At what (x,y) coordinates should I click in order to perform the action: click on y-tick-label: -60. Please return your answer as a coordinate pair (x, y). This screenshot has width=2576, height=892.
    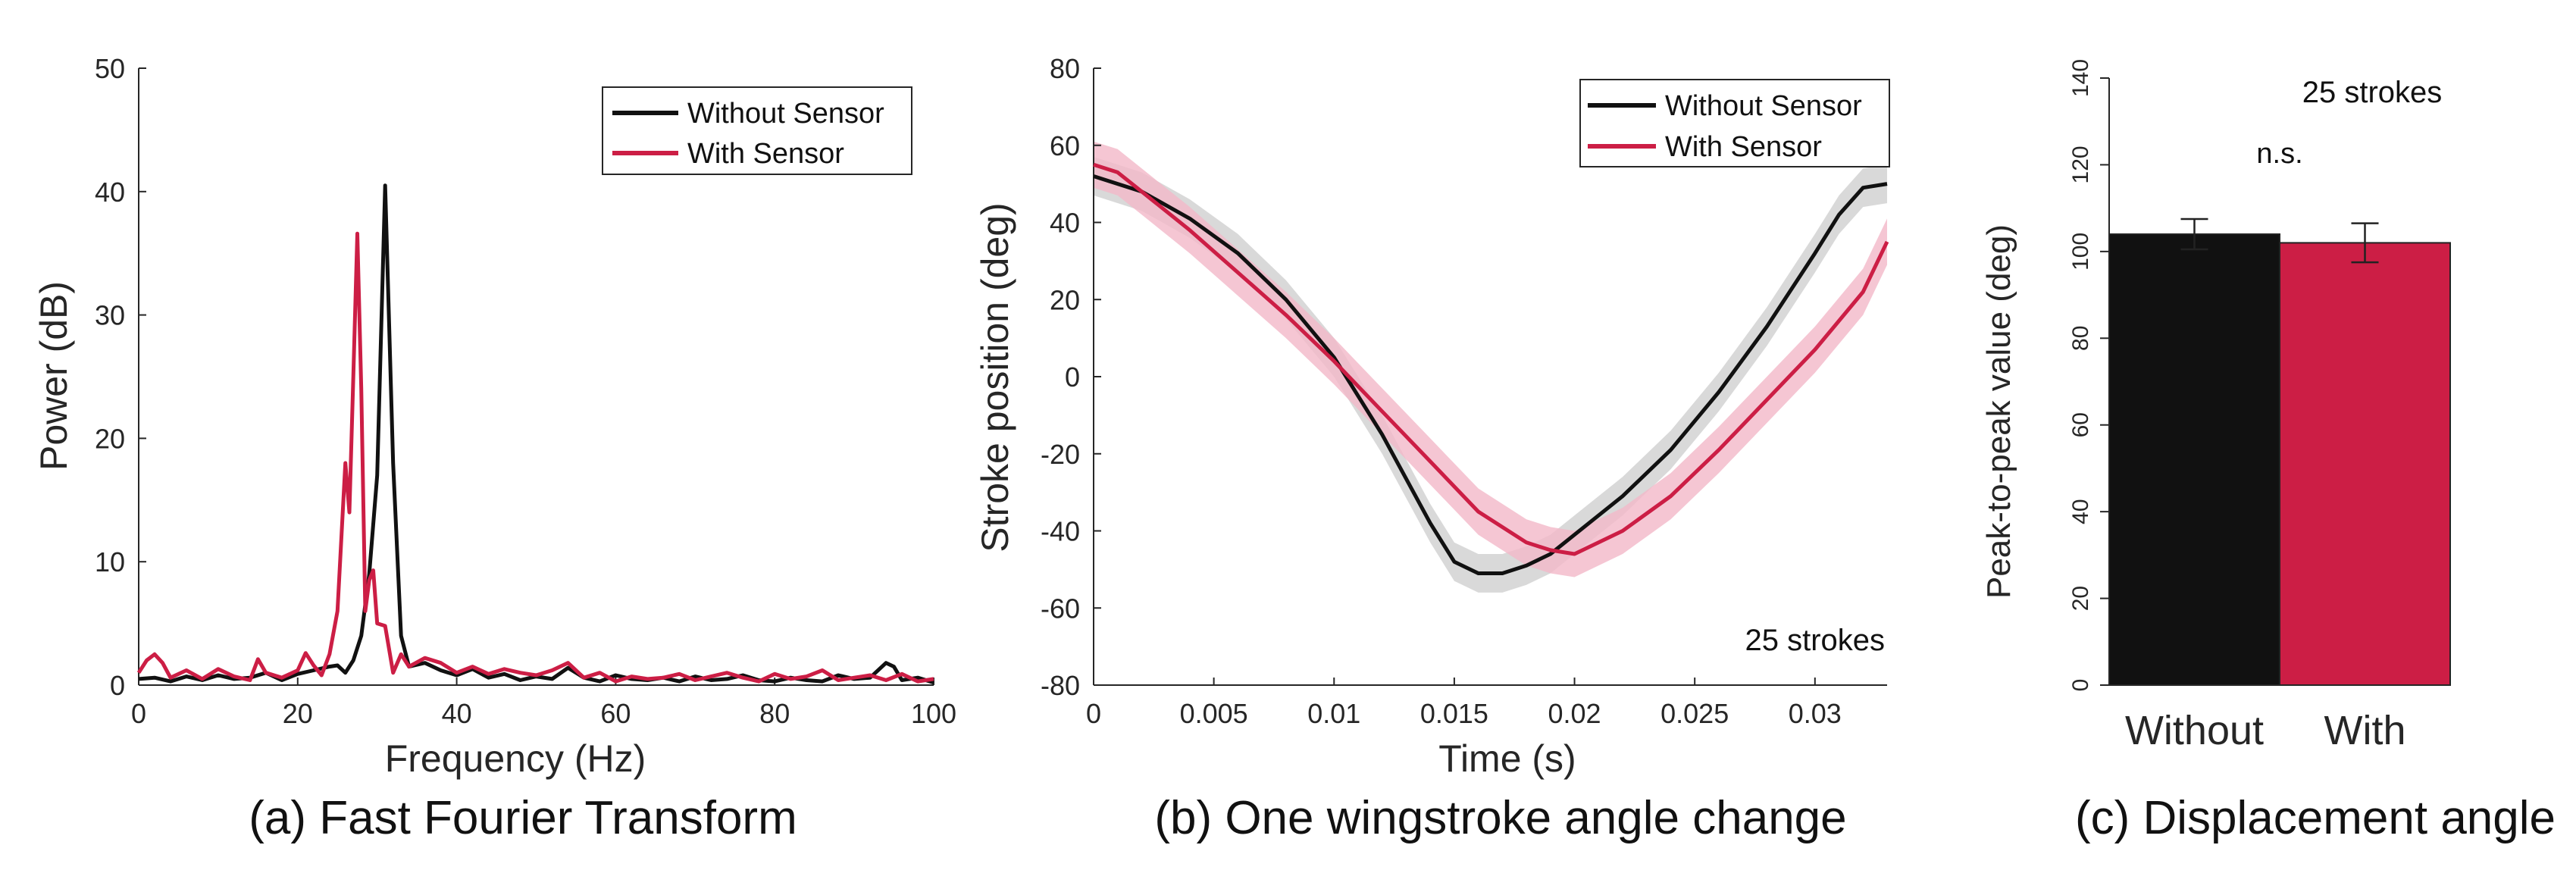
    Looking at the image, I should click on (1061, 608).